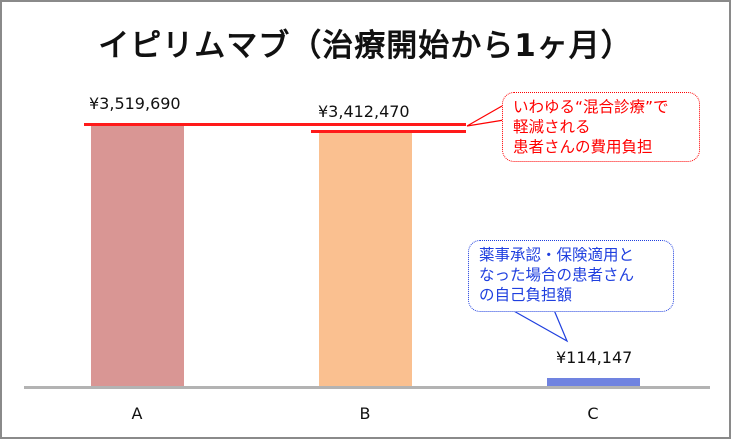  I want to click on callout-mixed-care-line-2: 軽減される, so click(552, 127).